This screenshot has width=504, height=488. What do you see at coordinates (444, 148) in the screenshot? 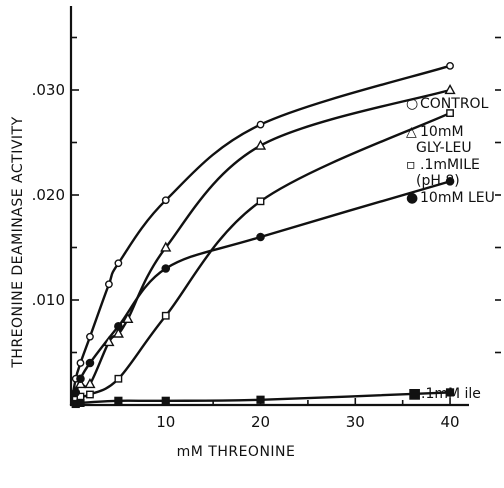
I see `legend-label: GLY-LEU` at bounding box center [444, 148].